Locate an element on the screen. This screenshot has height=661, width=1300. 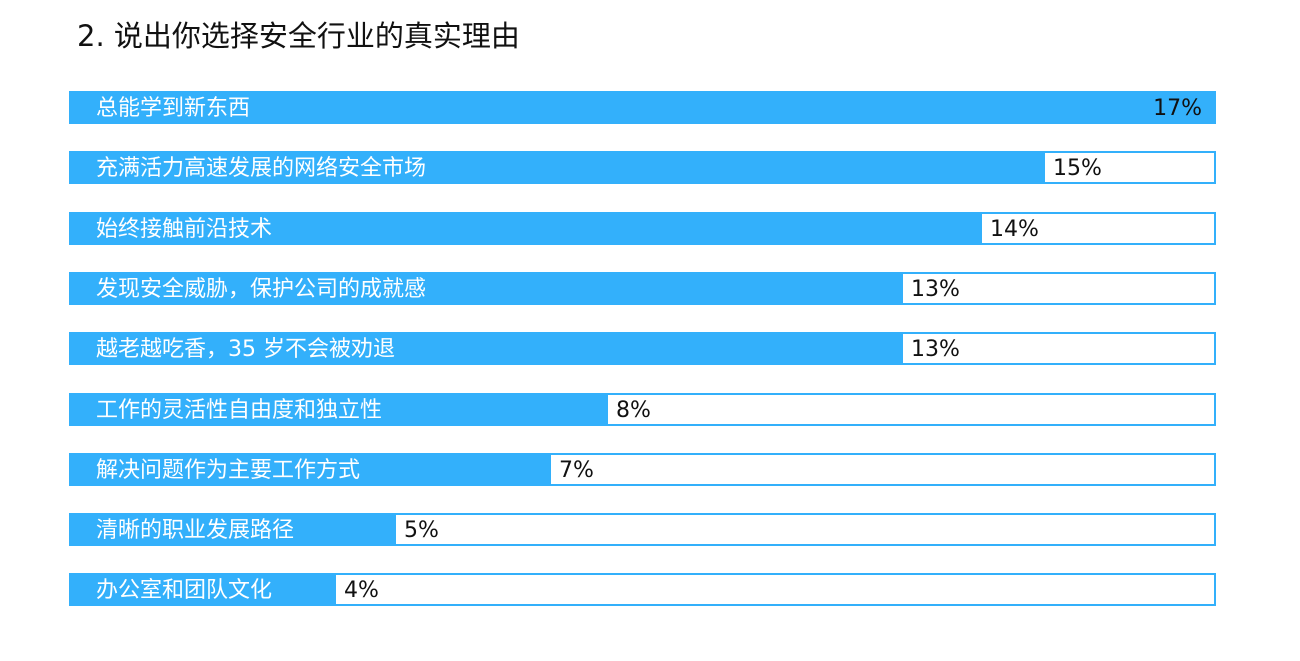
bar-value-label: 14% is located at coordinates (1014, 229).